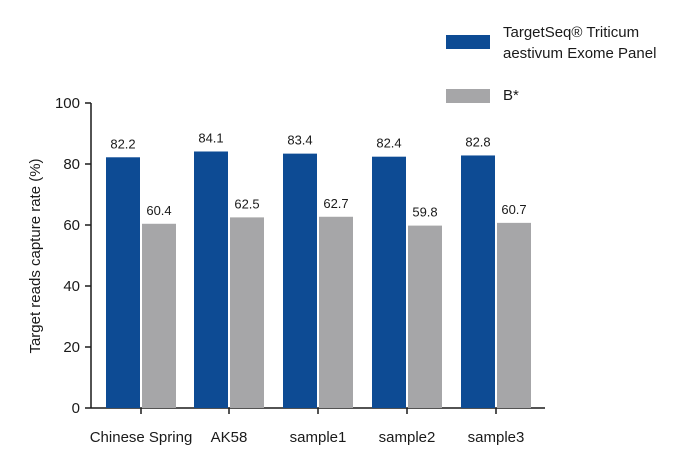  What do you see at coordinates (513, 209) in the screenshot?
I see `bar-value-label: 60.7` at bounding box center [513, 209].